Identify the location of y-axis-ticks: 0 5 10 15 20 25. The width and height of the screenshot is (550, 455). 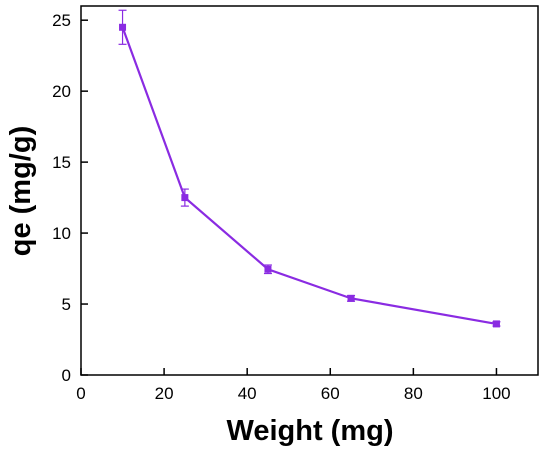
(70, 198).